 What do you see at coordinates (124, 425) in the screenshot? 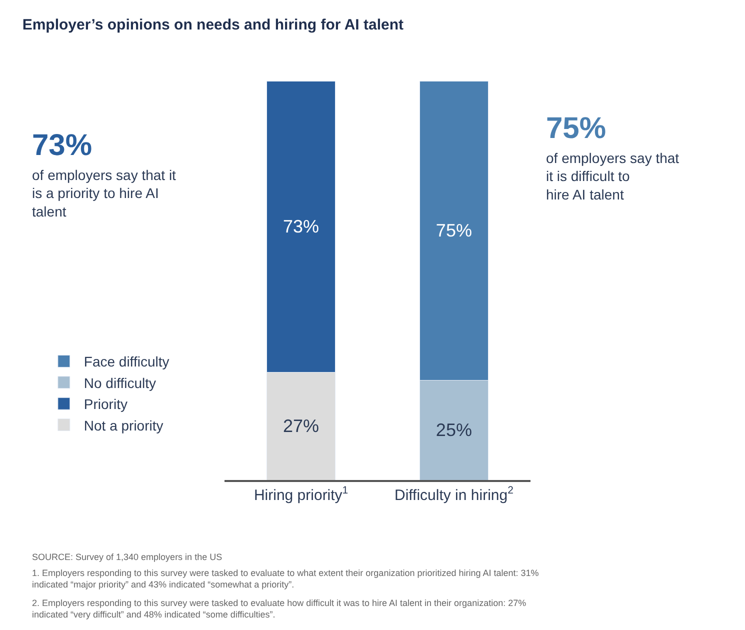
I see `legend-label: Not a priority` at bounding box center [124, 425].